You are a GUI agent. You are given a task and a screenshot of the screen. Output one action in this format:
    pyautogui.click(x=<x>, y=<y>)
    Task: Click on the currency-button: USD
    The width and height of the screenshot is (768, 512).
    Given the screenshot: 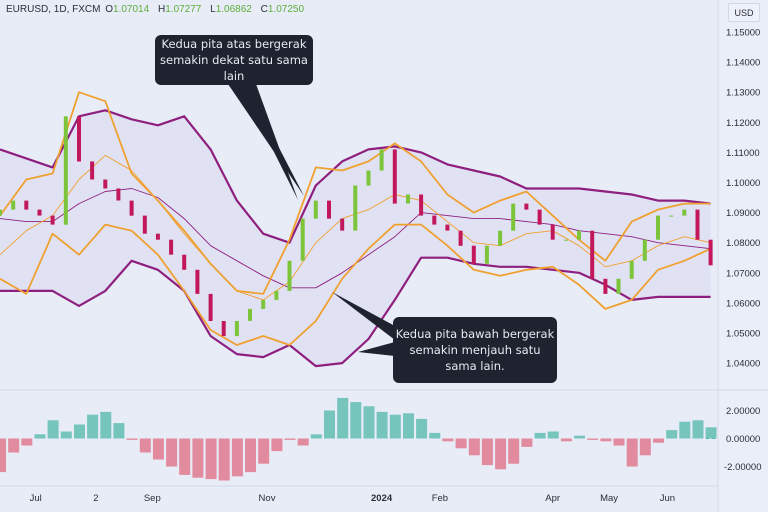 What is the action you would take?
    pyautogui.click(x=744, y=12)
    